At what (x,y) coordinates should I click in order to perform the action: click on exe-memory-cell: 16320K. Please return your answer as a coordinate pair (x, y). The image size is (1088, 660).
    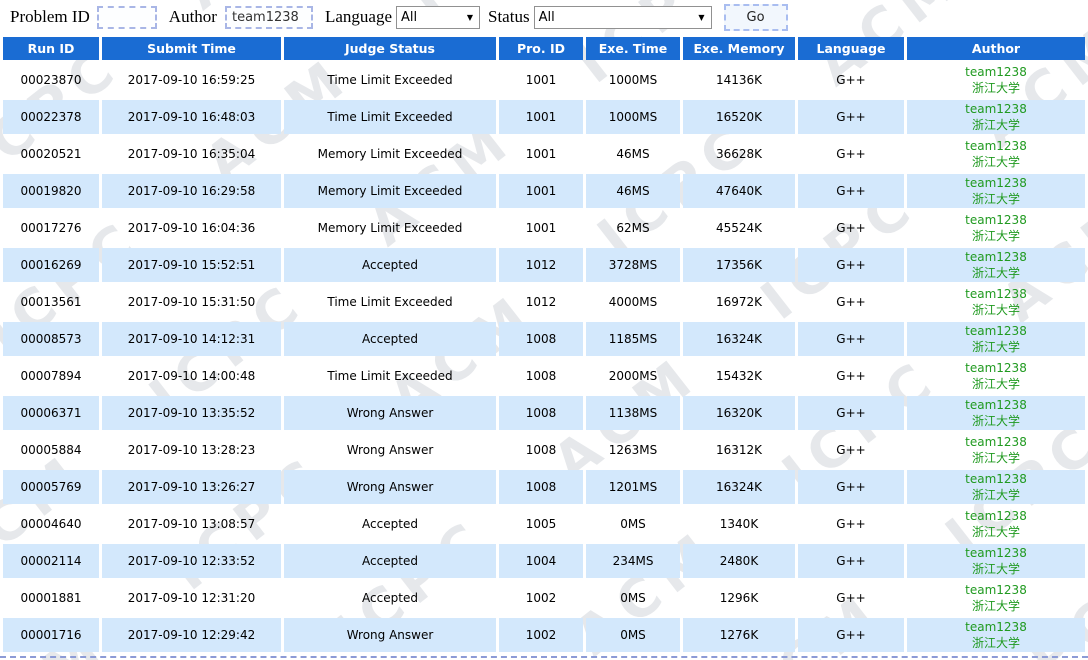
    Looking at the image, I should click on (739, 413).